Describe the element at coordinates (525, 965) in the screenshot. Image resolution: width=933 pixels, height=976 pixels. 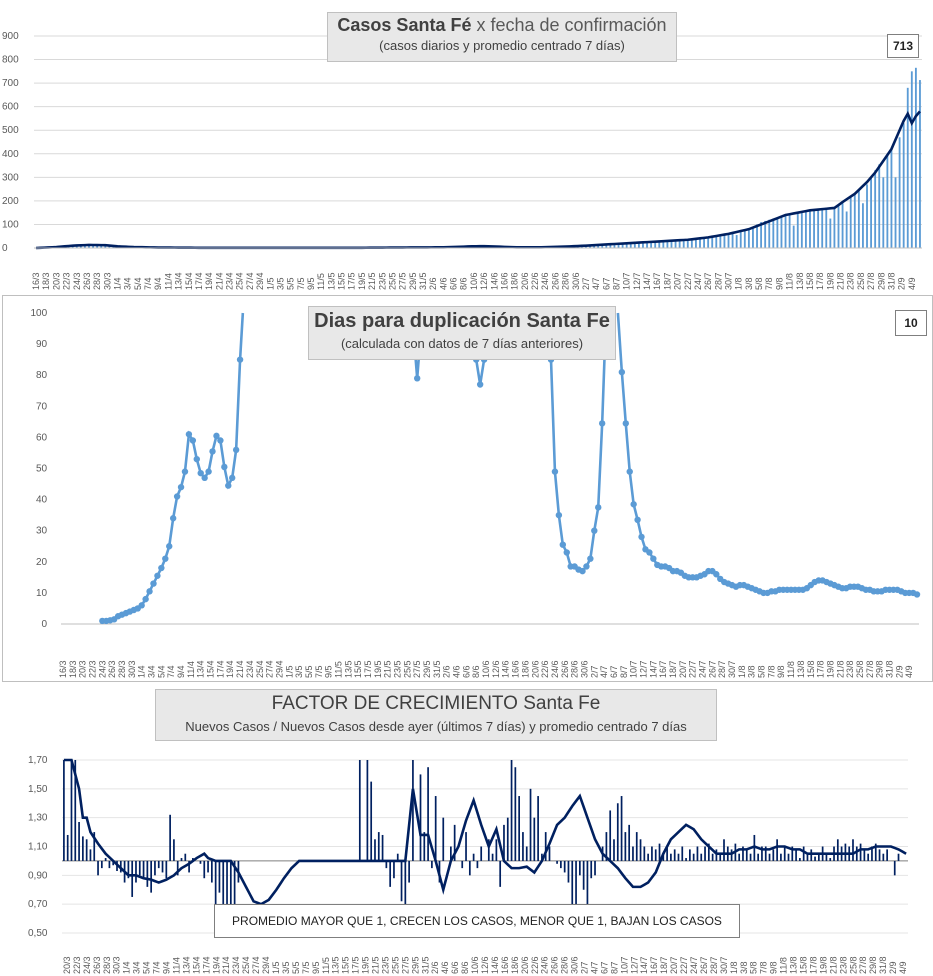
I see `x-tick-label: 20/6` at that location.